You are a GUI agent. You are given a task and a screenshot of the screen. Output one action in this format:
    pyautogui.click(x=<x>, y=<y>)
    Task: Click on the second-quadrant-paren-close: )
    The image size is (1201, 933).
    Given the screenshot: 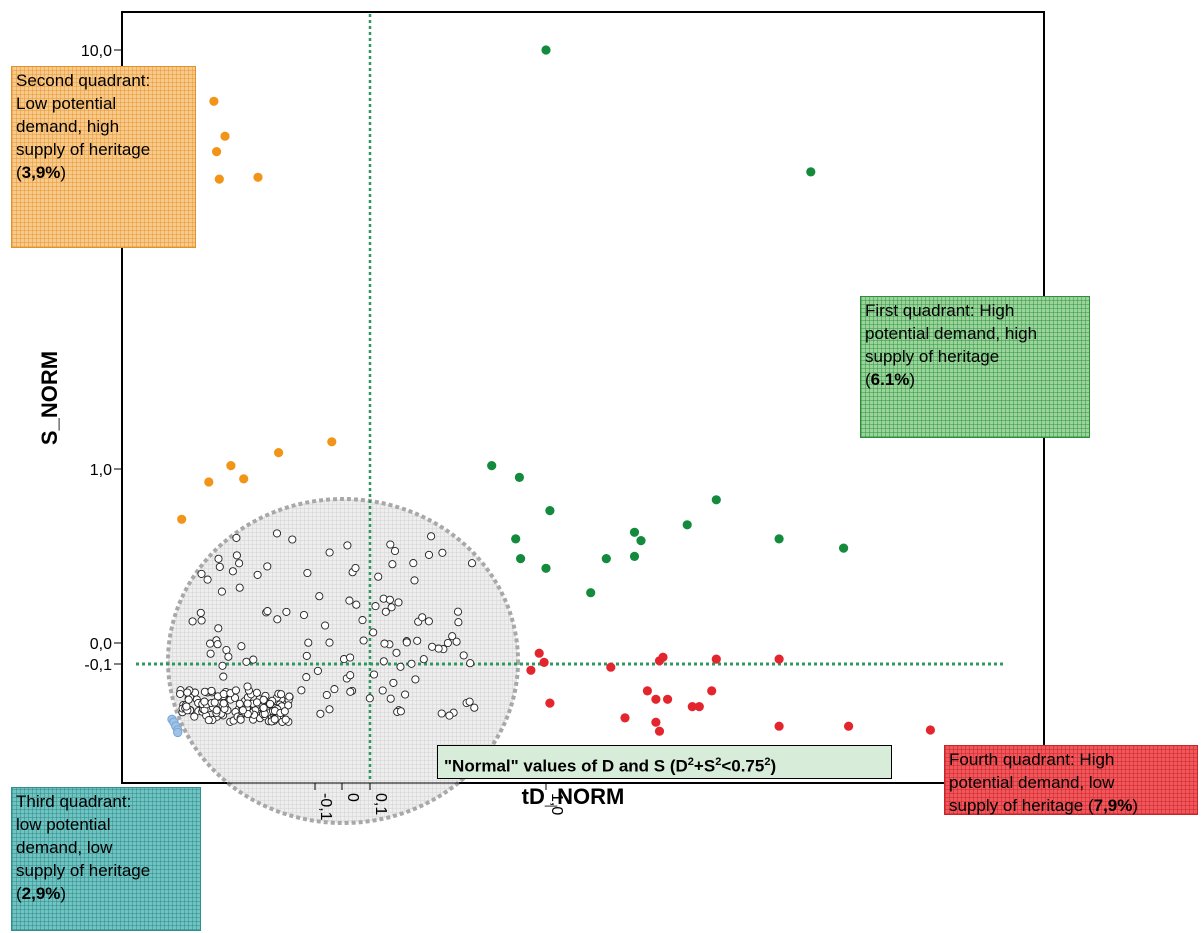 What is the action you would take?
    pyautogui.click(x=63, y=172)
    